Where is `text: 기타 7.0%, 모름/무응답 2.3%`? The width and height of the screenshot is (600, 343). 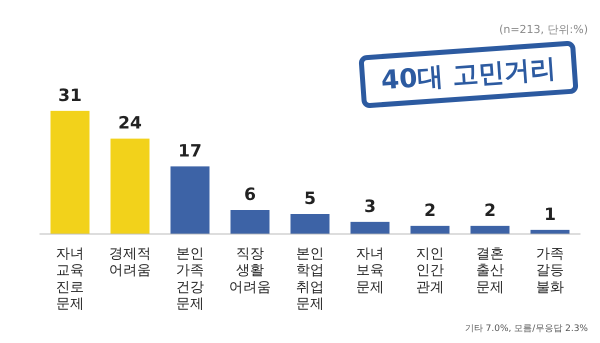 text: 기타 7.0%, 모름/무응답 2.3% is located at coordinates (526, 329).